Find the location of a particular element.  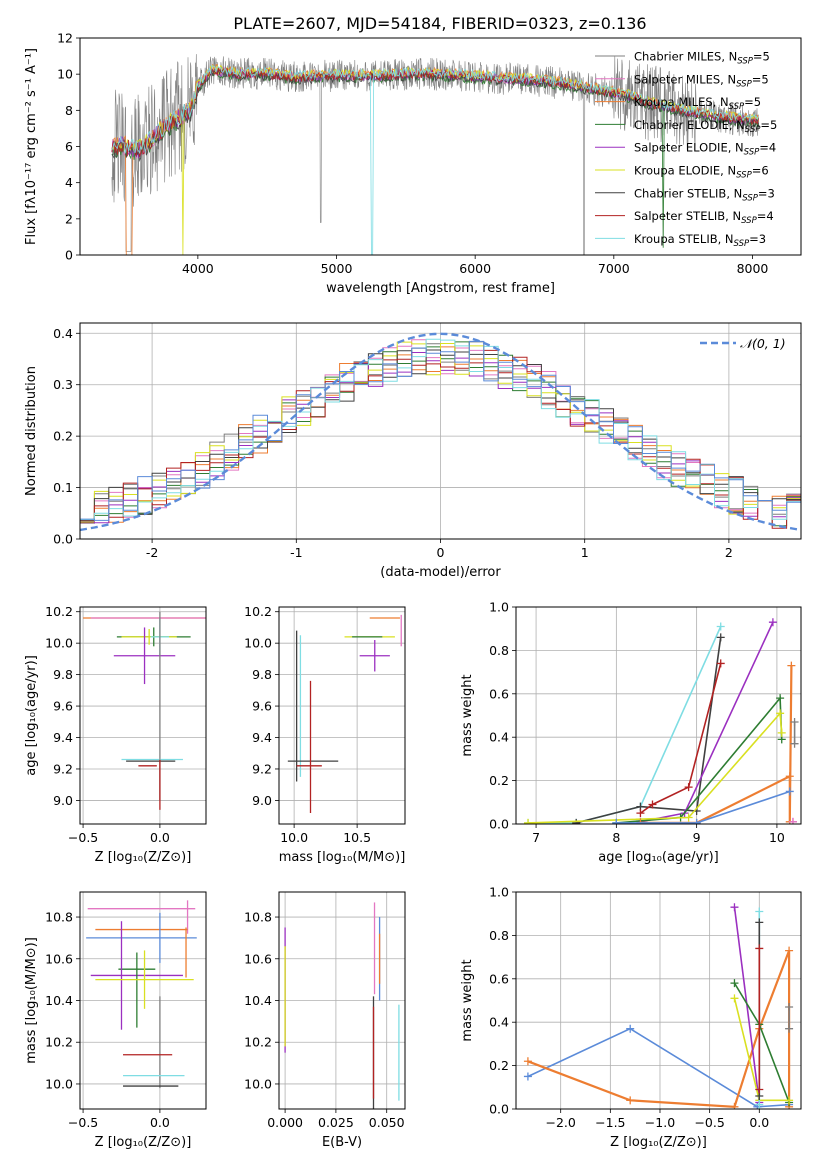

legend-entry: 𝒩(0, 1) is located at coordinates (763, 343).